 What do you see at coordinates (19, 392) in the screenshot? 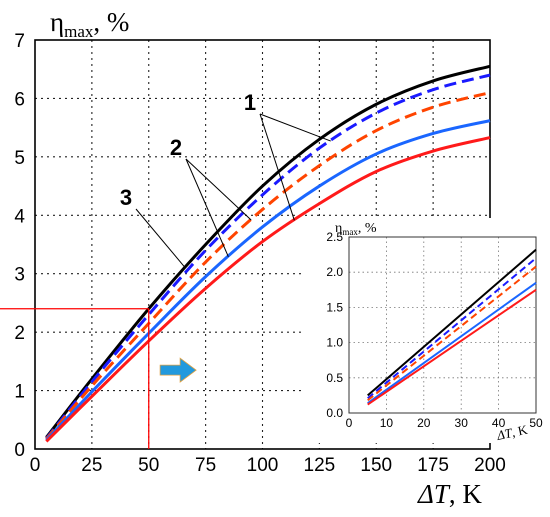
I see `y-tick-label: 1` at bounding box center [19, 392].